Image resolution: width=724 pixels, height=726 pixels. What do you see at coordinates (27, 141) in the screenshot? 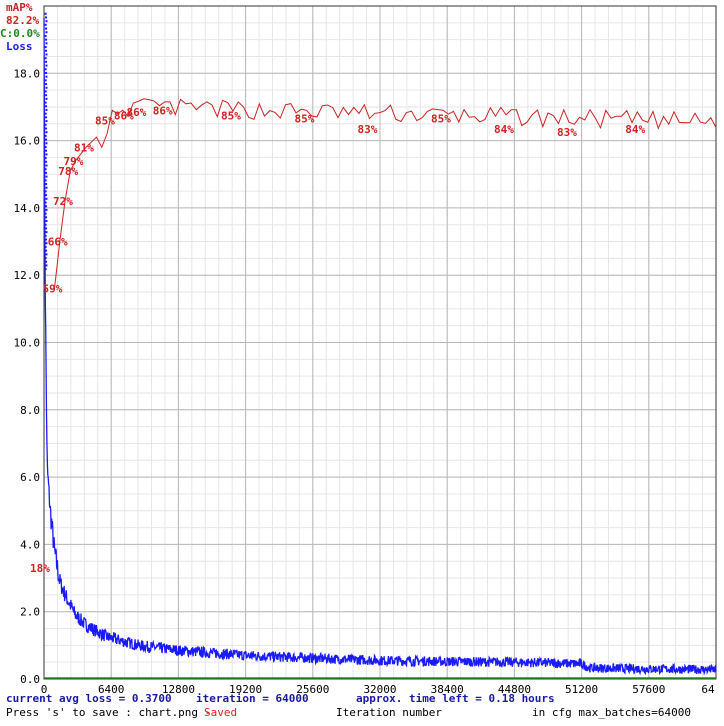
I see `y-tick-label: 16.0` at bounding box center [27, 141].